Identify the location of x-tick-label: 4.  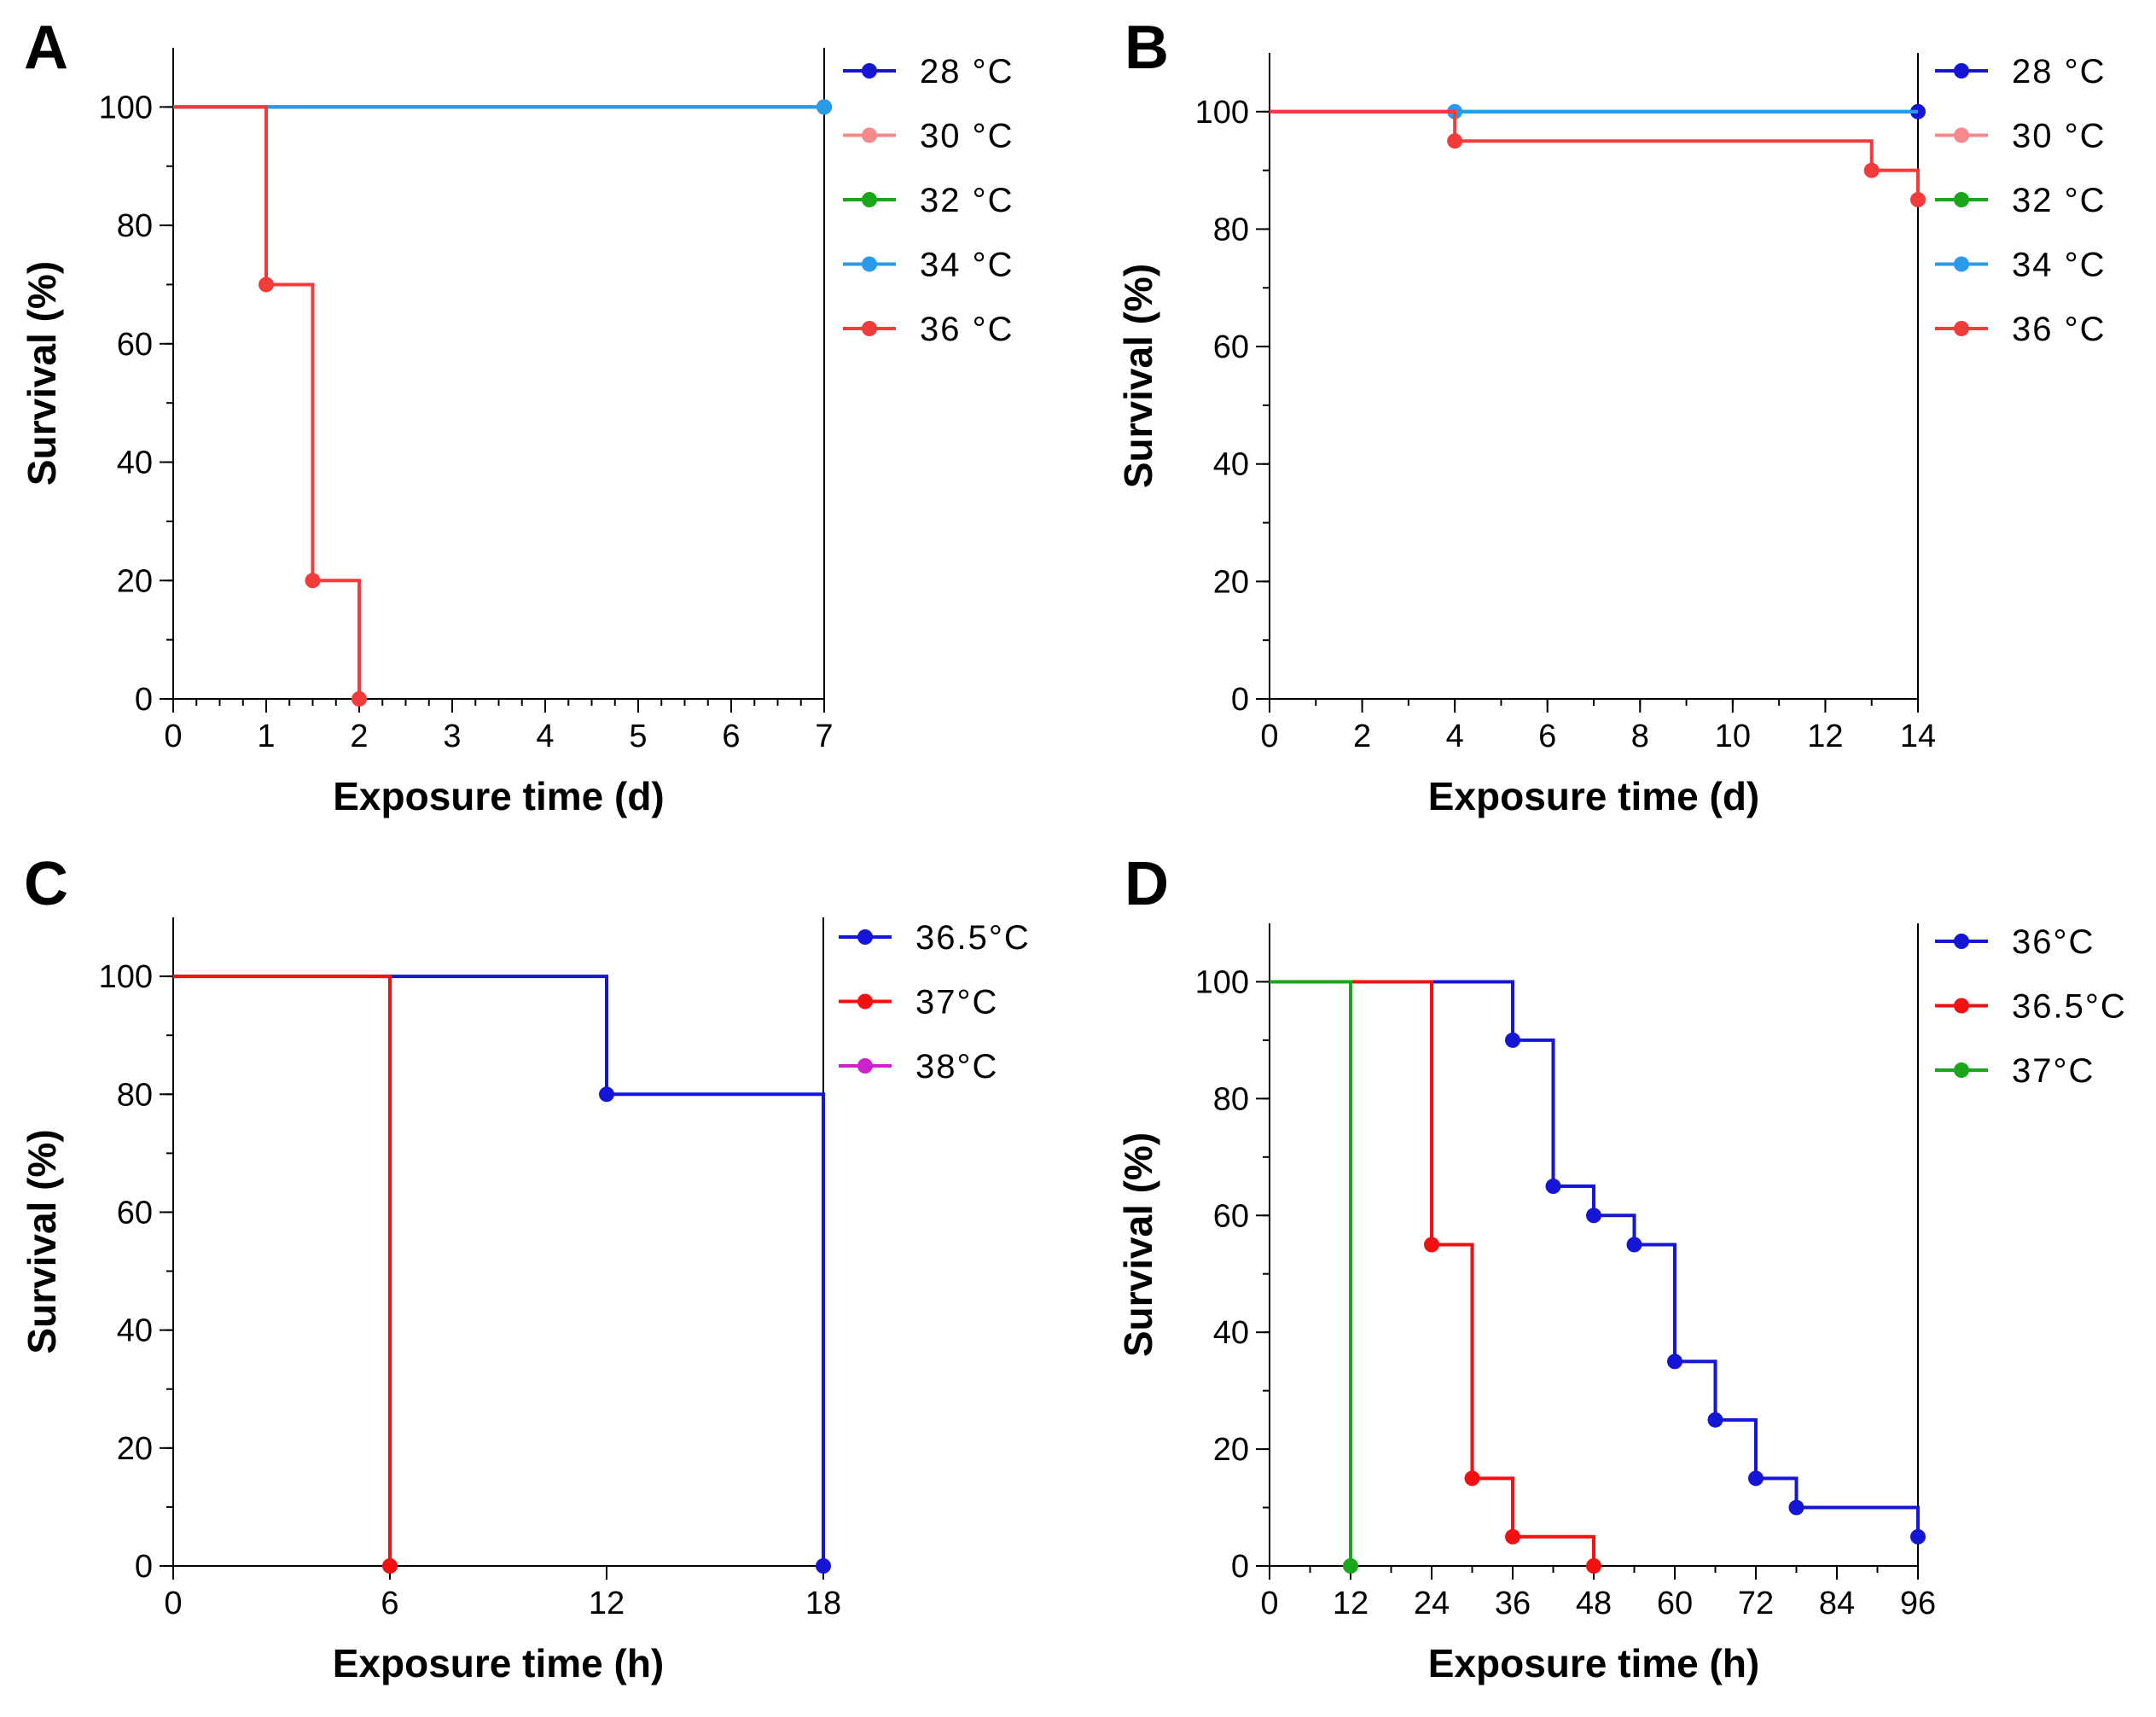
(1455, 736).